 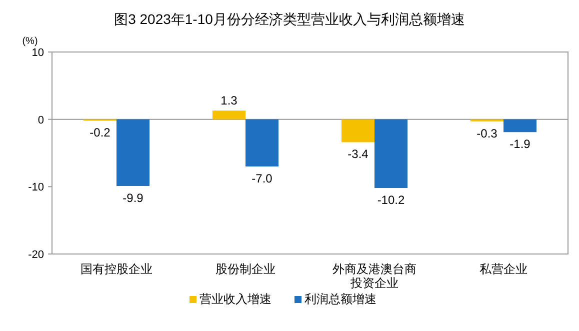 What do you see at coordinates (133, 197) in the screenshot?
I see `data-label: -9.9` at bounding box center [133, 197].